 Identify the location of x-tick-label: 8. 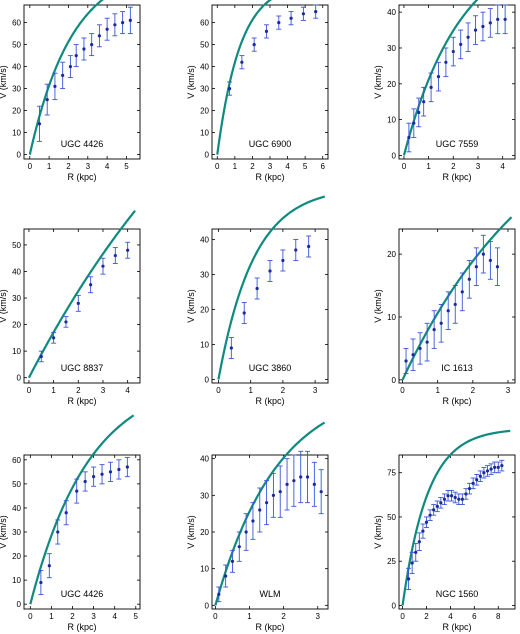
(498, 616).